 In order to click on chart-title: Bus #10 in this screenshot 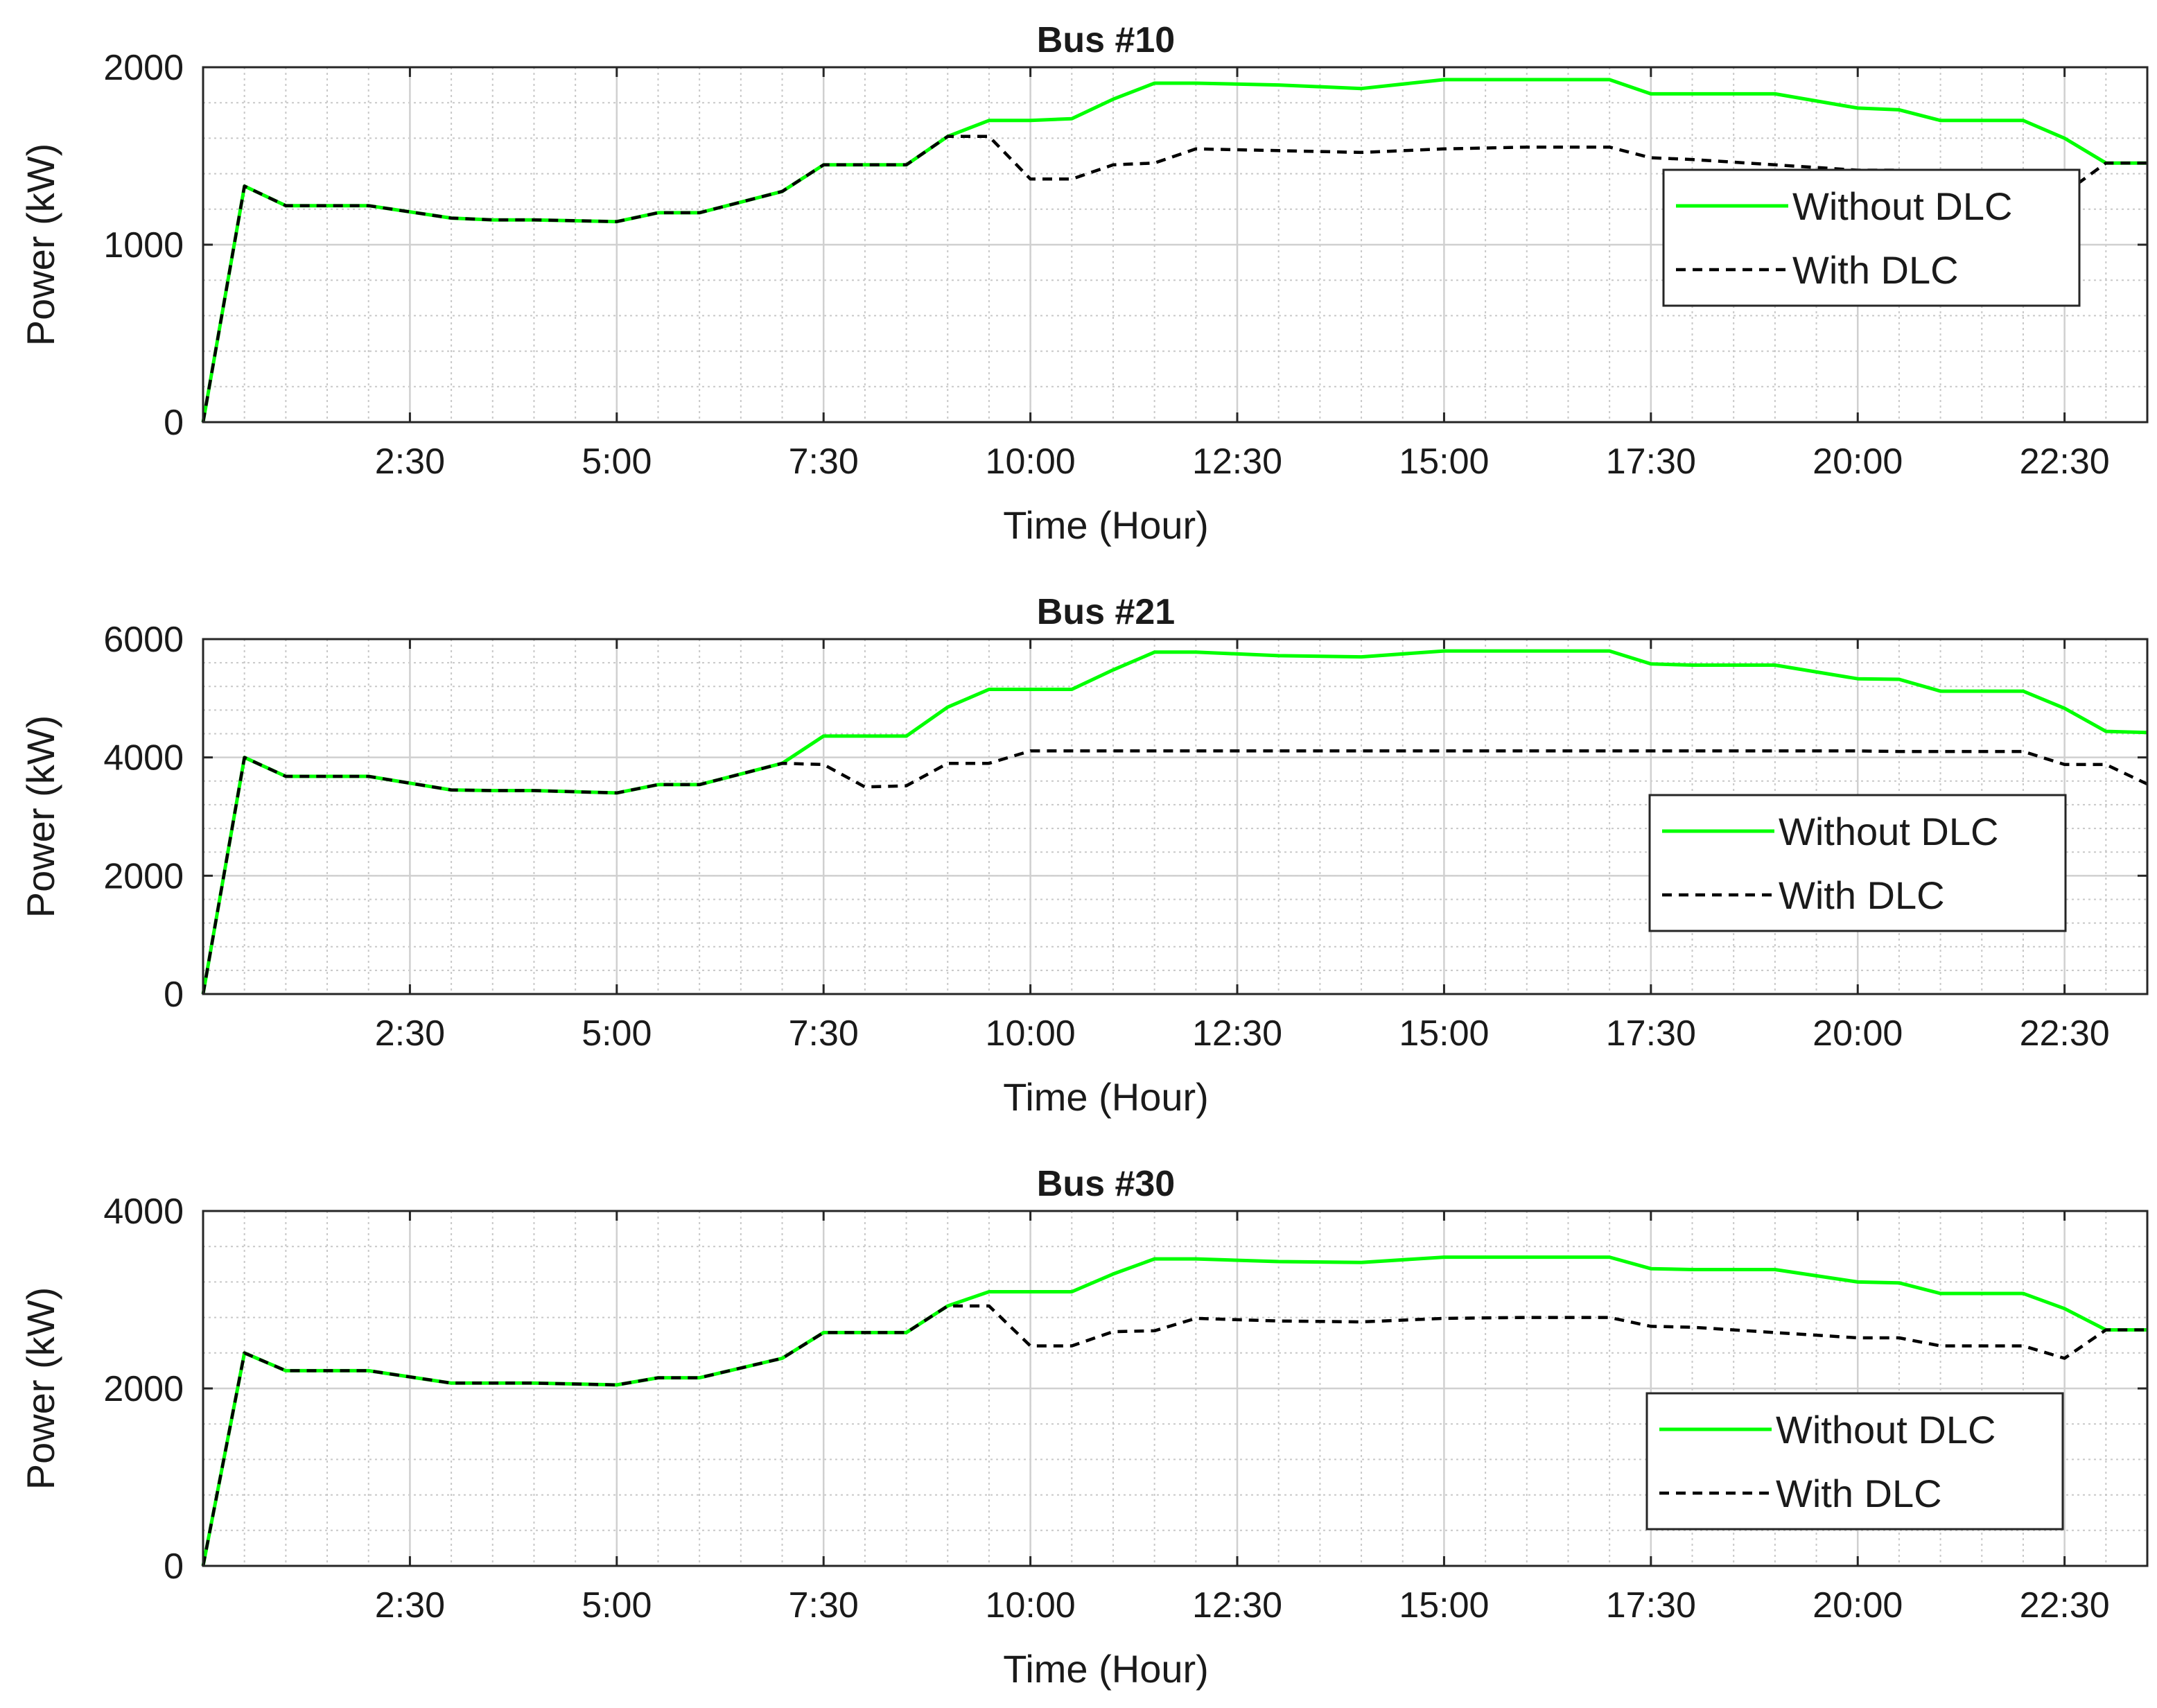, I will do `click(1106, 40)`.